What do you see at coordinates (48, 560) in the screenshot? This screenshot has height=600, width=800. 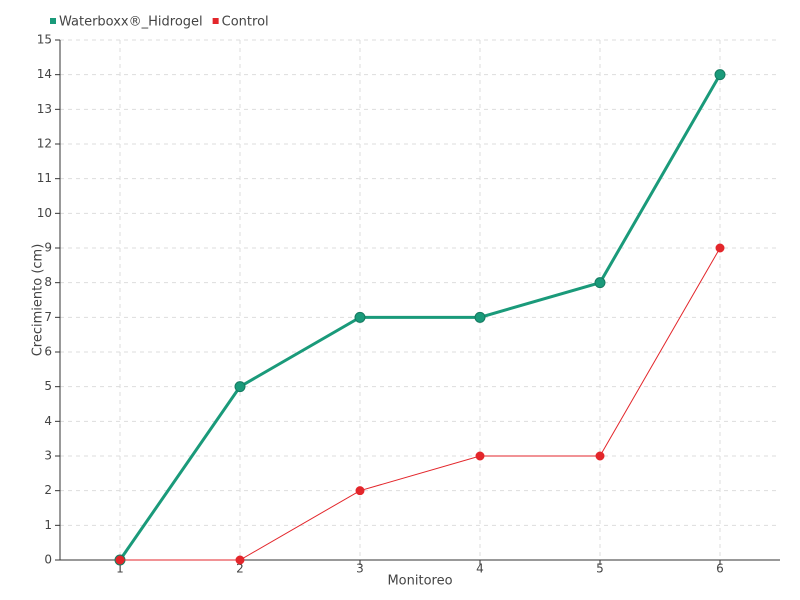 I see `y-tick-label: 0` at bounding box center [48, 560].